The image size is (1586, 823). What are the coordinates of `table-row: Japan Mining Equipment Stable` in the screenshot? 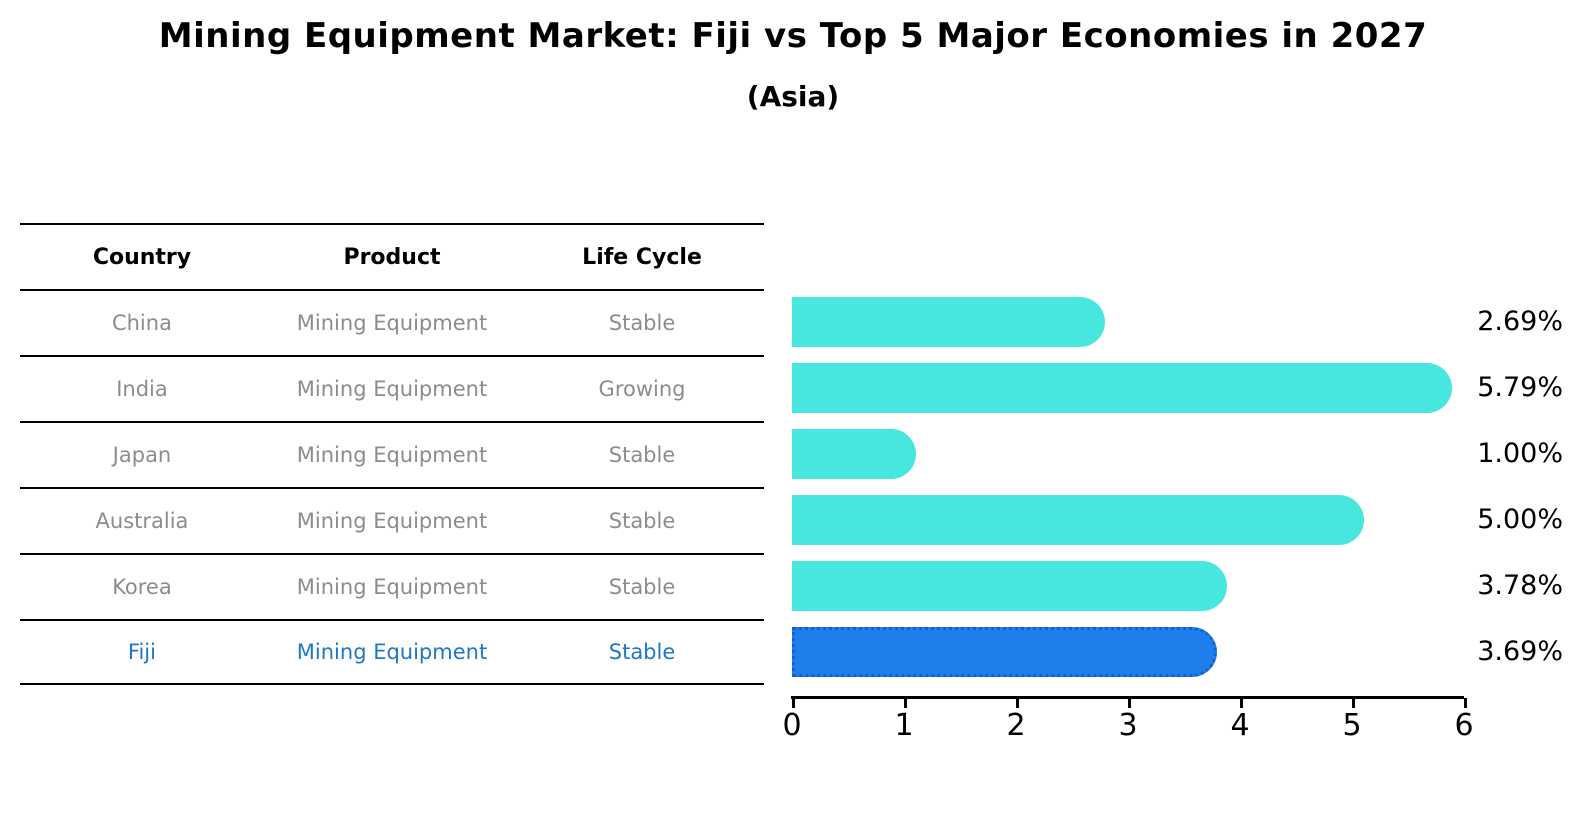 It's located at (392, 454).